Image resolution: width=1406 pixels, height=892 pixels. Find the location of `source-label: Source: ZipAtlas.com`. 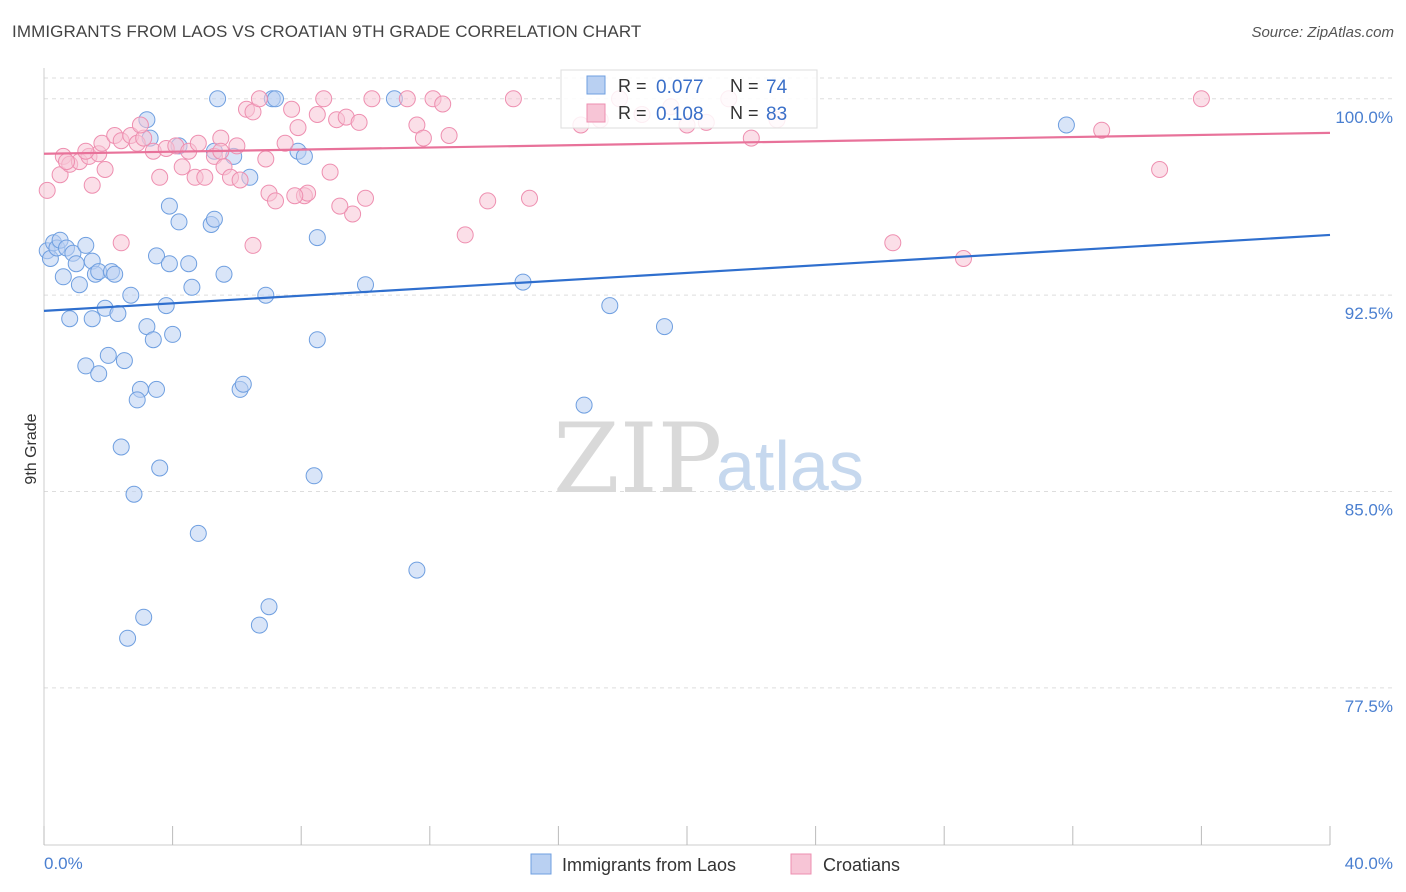

source-label: Source: ZipAtlas.com is located at coordinates (1322, 32).